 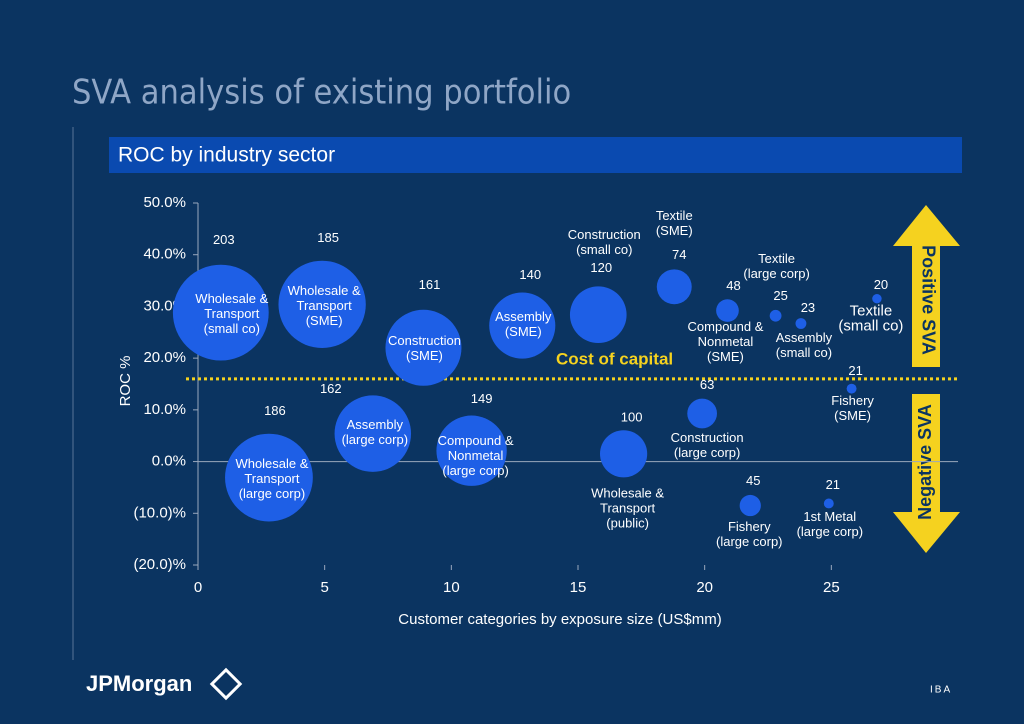 What do you see at coordinates (679, 254) in the screenshot?
I see `size-label: 74` at bounding box center [679, 254].